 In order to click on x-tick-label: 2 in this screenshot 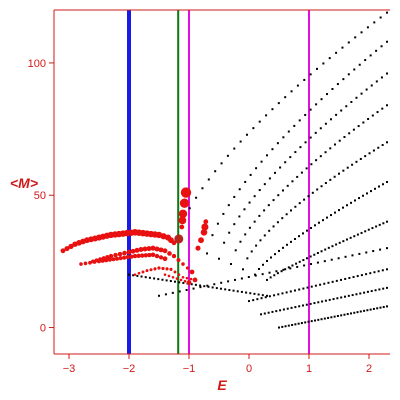, I will do `click(369, 369)`.